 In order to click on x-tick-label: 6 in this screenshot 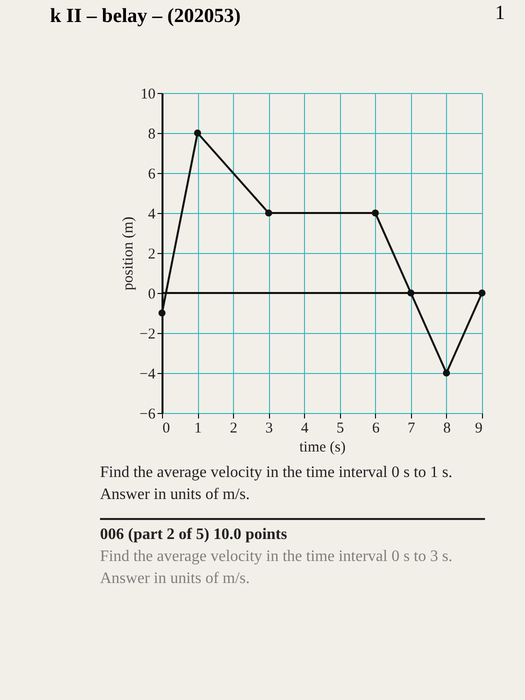, I will do `click(376, 428)`.